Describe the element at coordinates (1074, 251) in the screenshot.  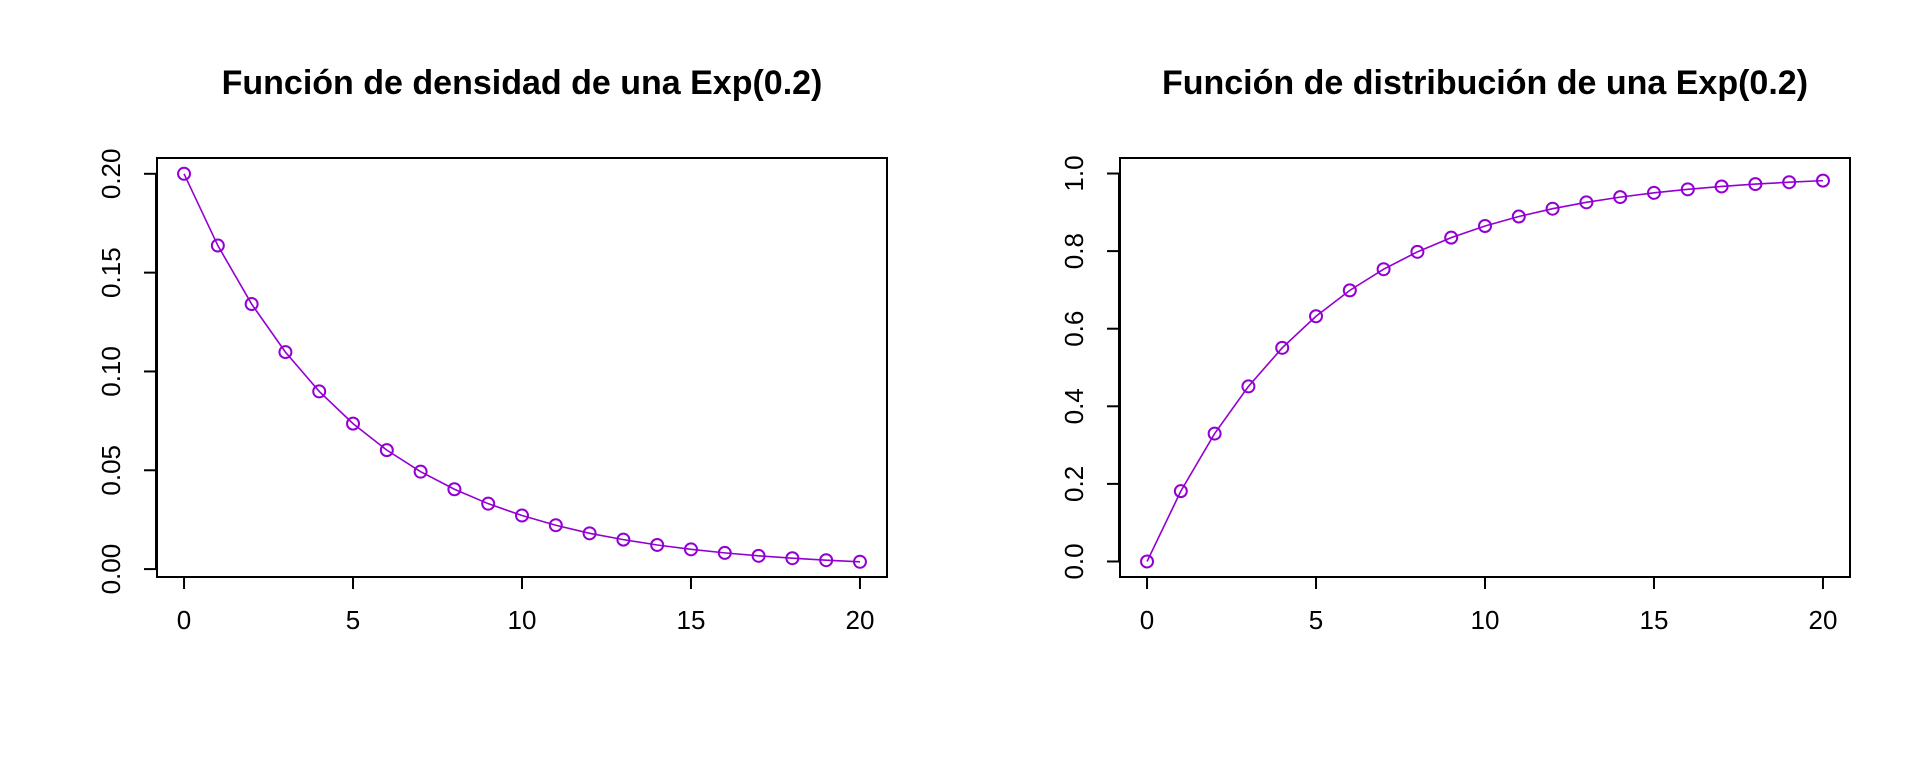
I see `distribution-y-tick-label: 0.8` at that location.